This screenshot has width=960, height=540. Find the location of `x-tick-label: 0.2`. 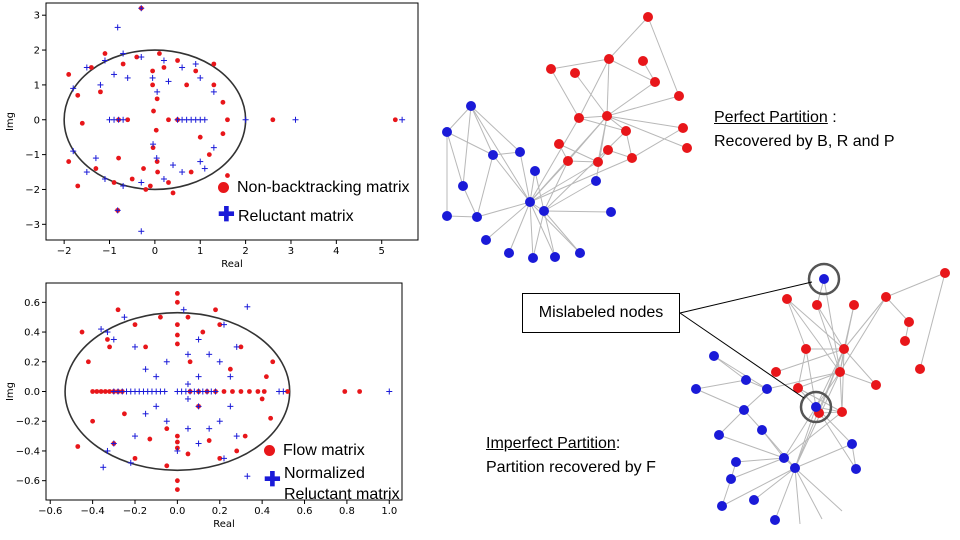

x-tick-label: 0.2 is located at coordinates (220, 511).